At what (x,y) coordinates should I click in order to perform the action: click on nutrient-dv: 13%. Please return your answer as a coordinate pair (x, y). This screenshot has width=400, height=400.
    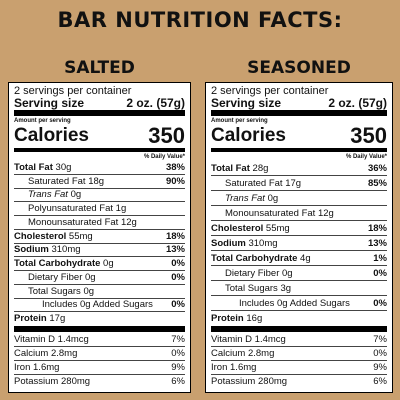
    Looking at the image, I should click on (175, 250).